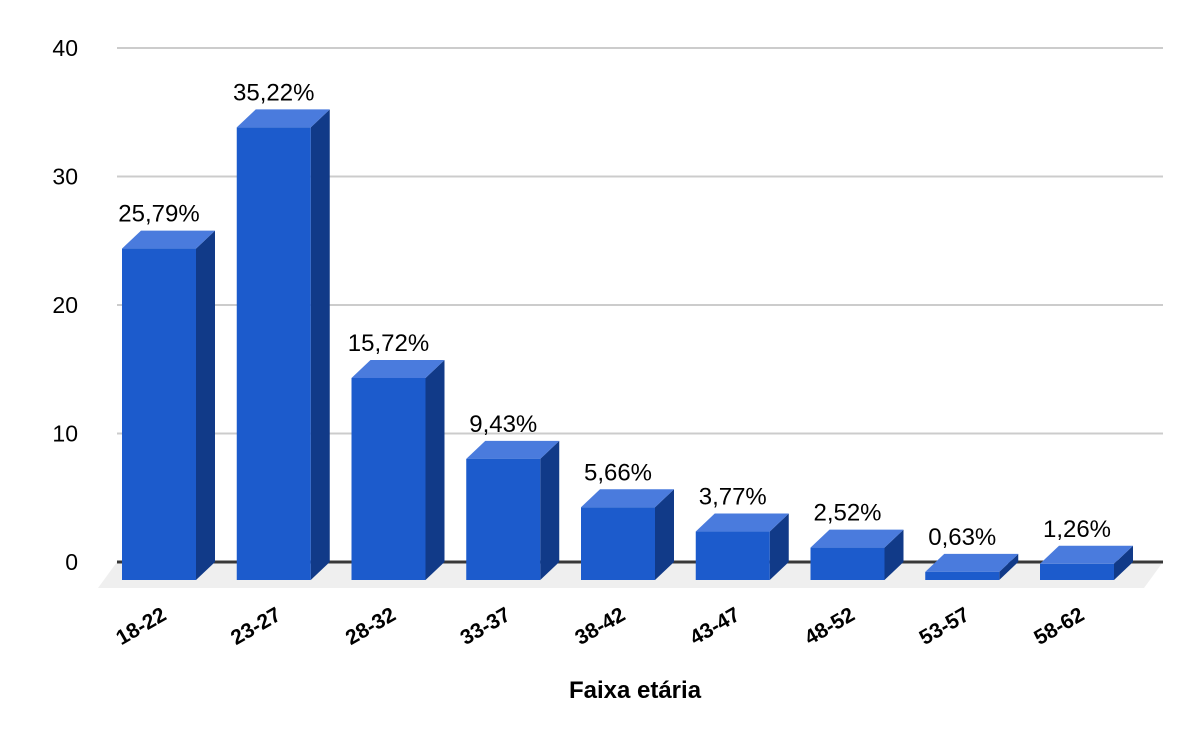  Describe the element at coordinates (600, 626) in the screenshot. I see `x-axis-category-label: 38-42` at that location.